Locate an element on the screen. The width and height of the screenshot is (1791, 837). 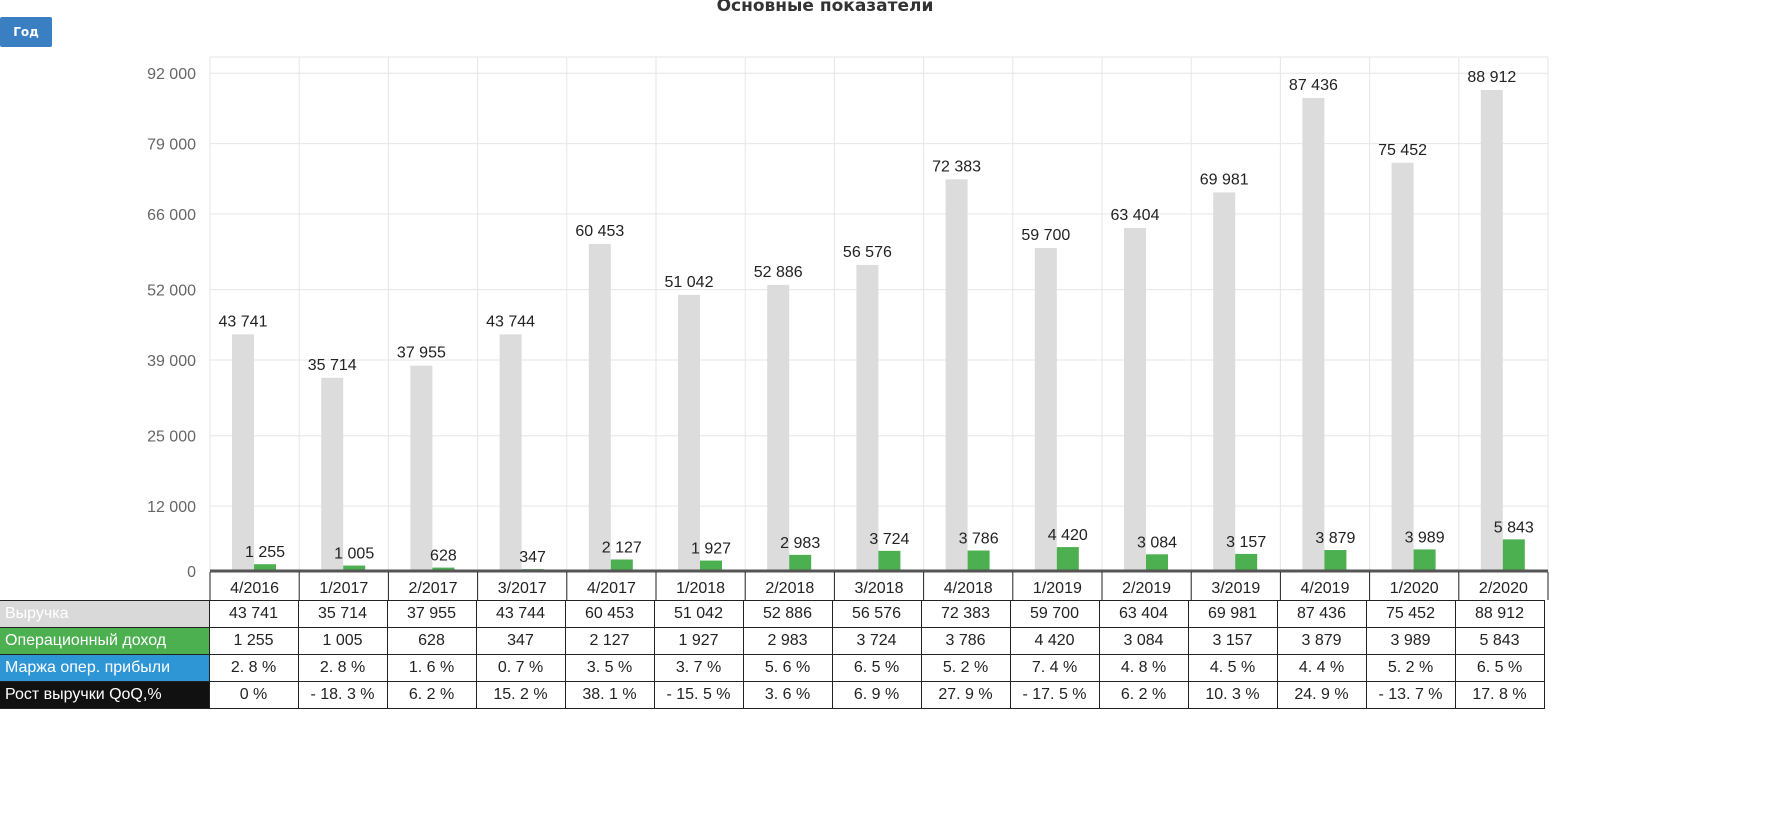
x-category-label: 4/2018 is located at coordinates (968, 588).